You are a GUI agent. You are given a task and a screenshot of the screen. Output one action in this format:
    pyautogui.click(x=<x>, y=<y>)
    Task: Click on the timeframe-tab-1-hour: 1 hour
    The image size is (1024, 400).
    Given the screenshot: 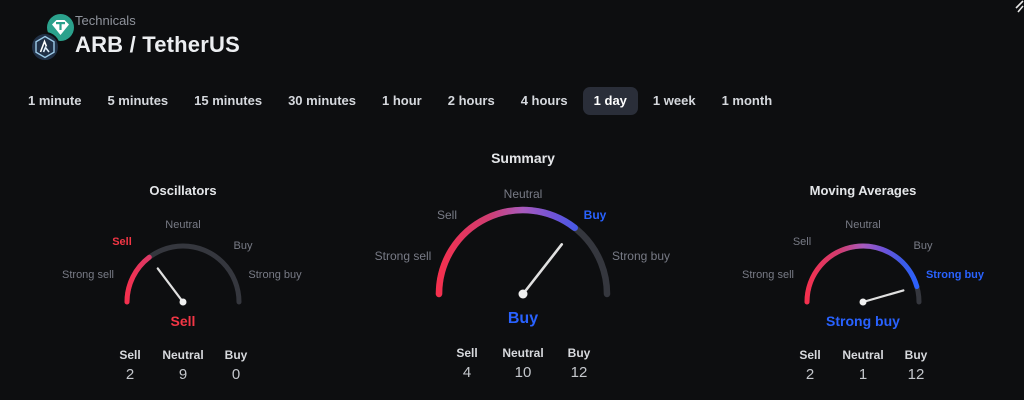 What is the action you would take?
    pyautogui.click(x=402, y=100)
    